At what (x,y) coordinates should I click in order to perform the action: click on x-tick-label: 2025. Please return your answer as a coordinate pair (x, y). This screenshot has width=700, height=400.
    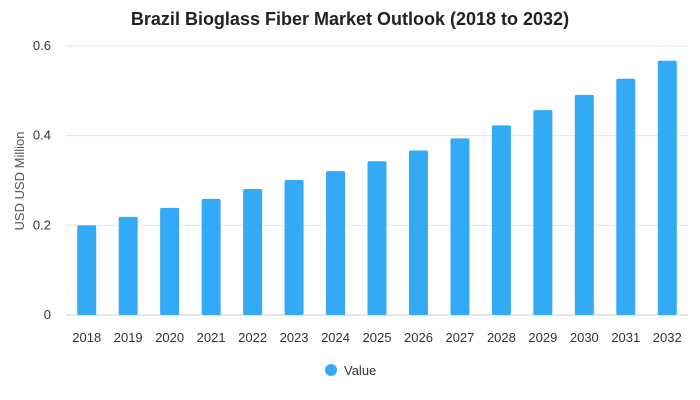
    Looking at the image, I should click on (377, 337).